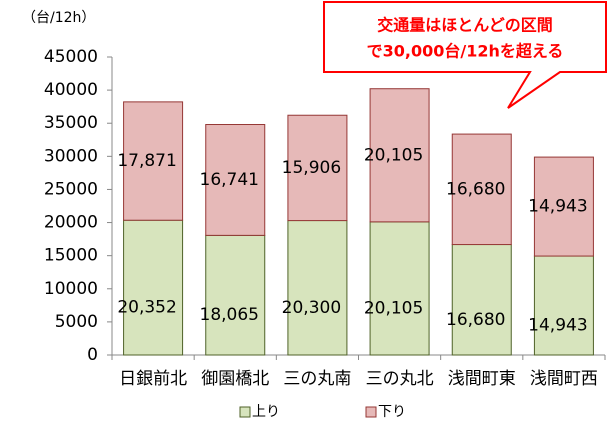  I want to click on y-tick-label: 40000, so click(71, 90).